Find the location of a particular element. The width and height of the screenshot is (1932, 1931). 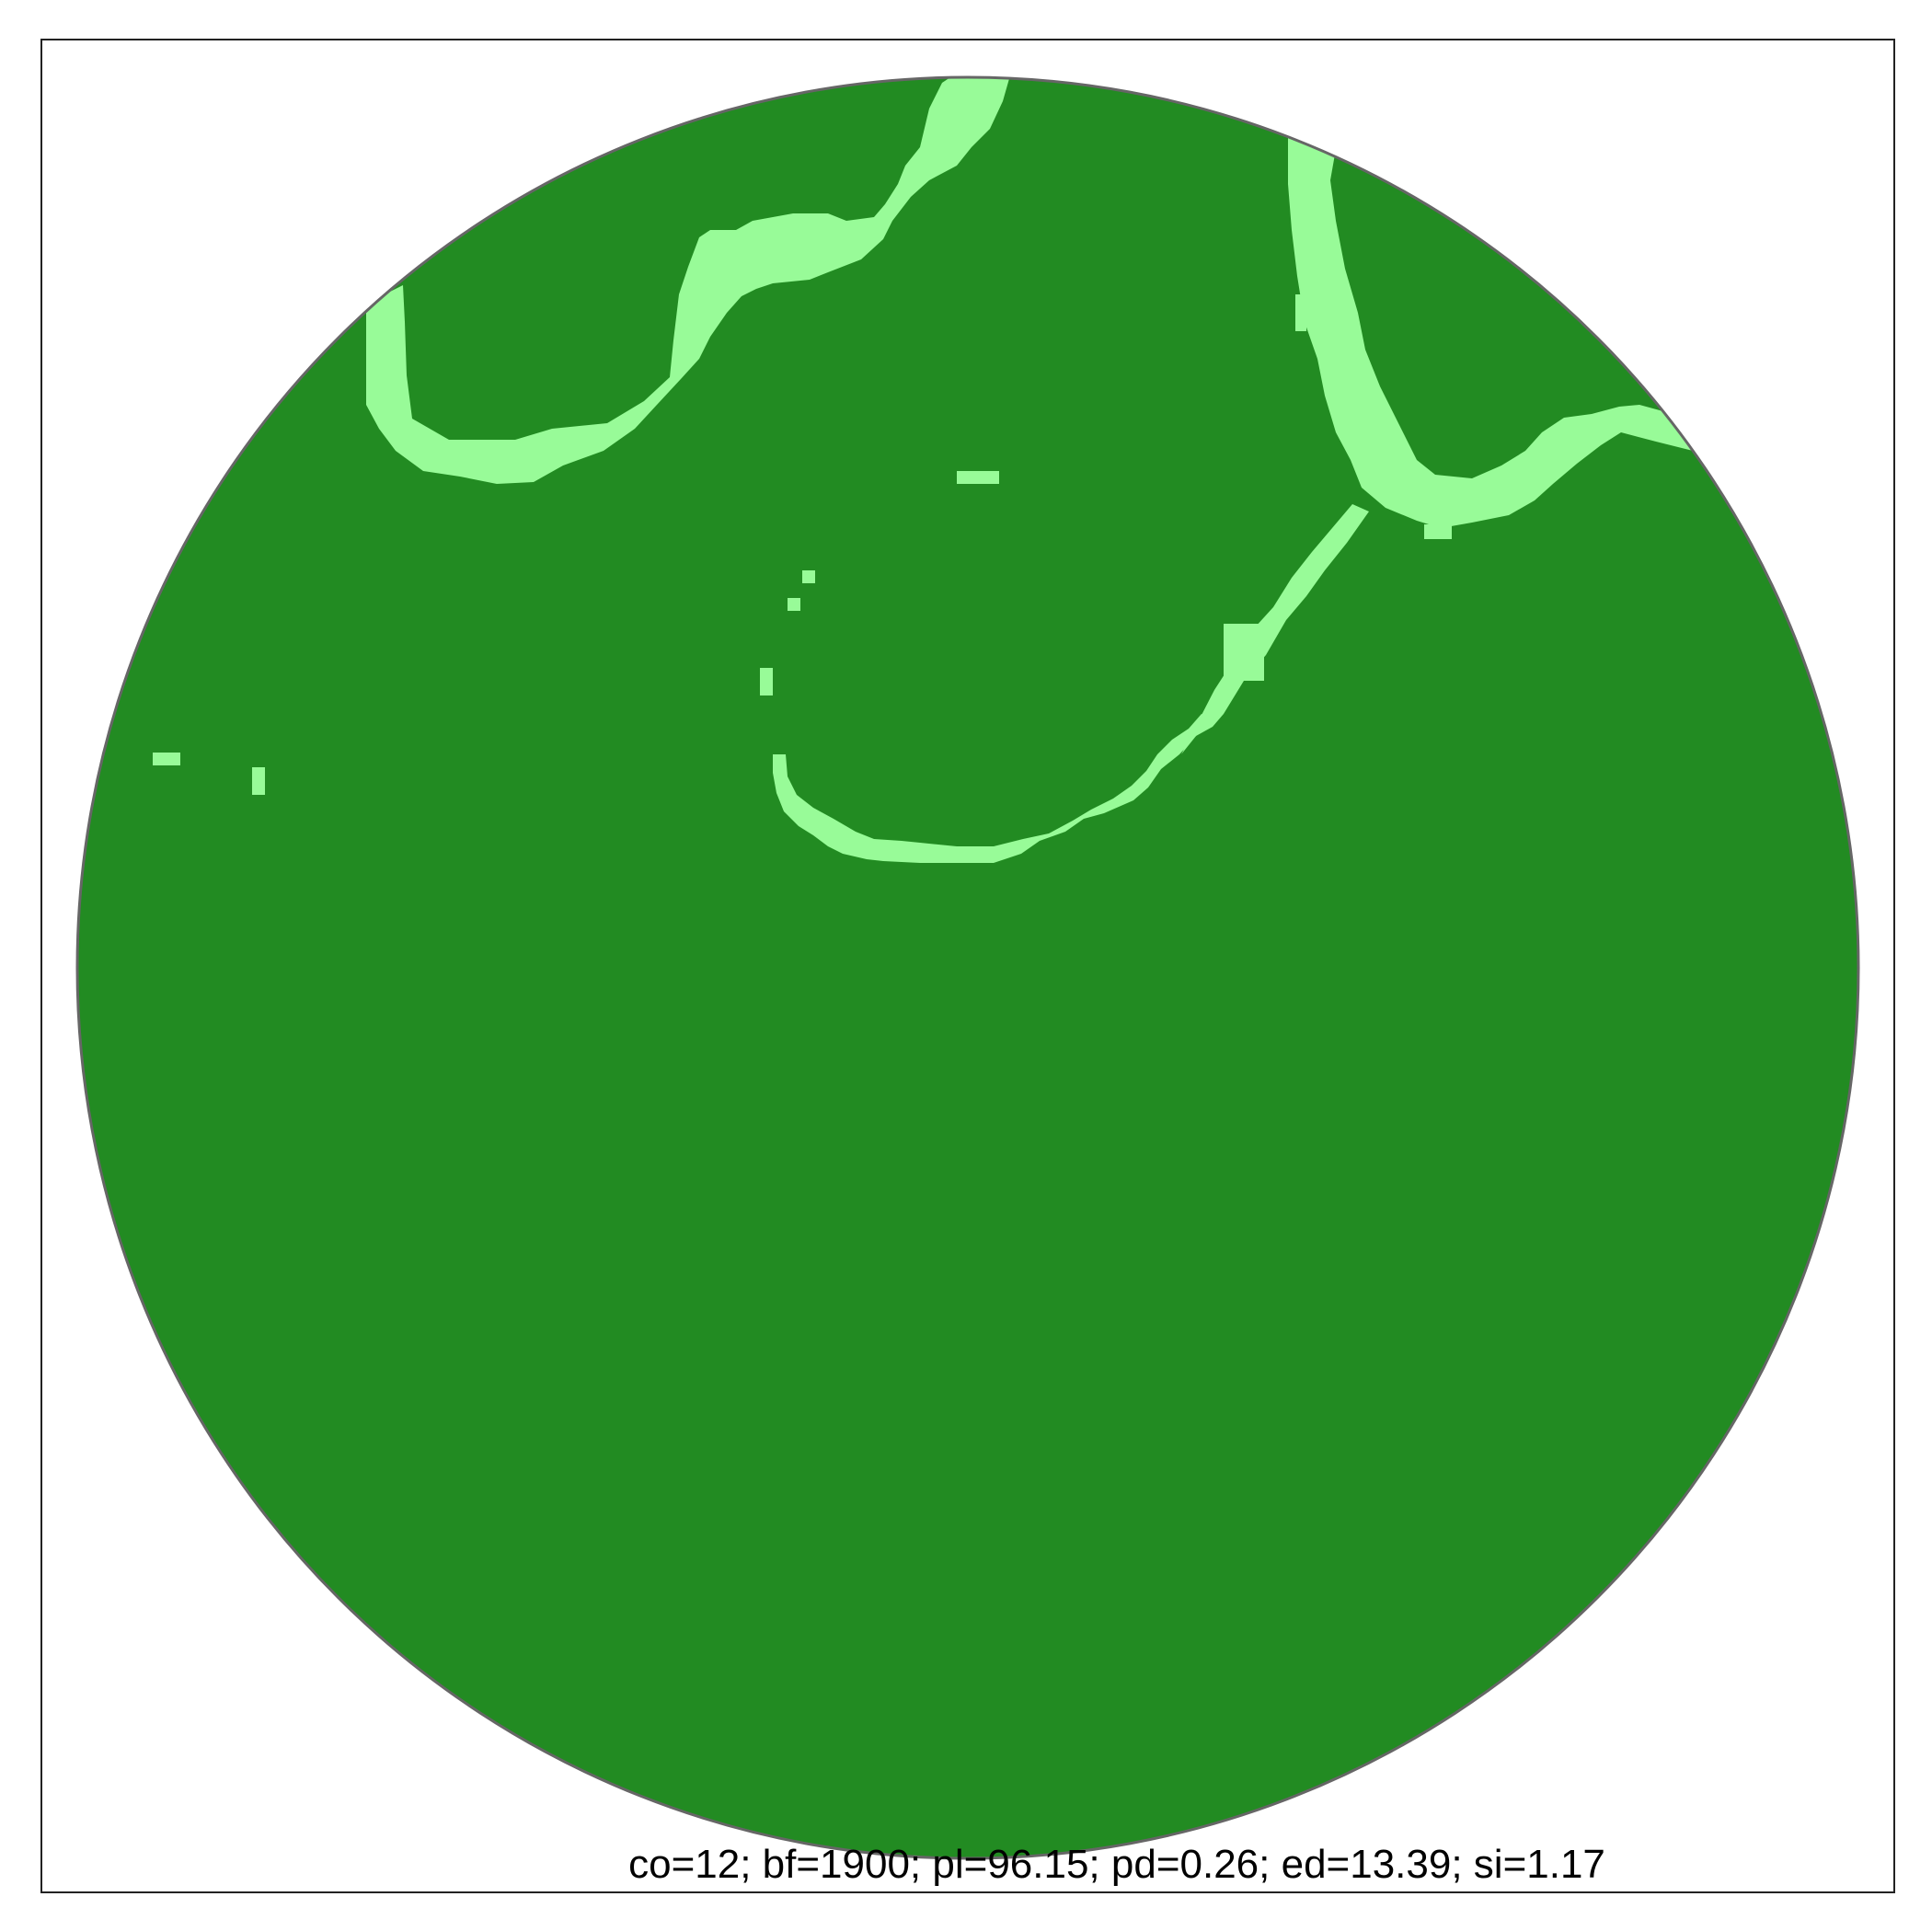

nonforest-connector is located at coordinates (1275, 629).